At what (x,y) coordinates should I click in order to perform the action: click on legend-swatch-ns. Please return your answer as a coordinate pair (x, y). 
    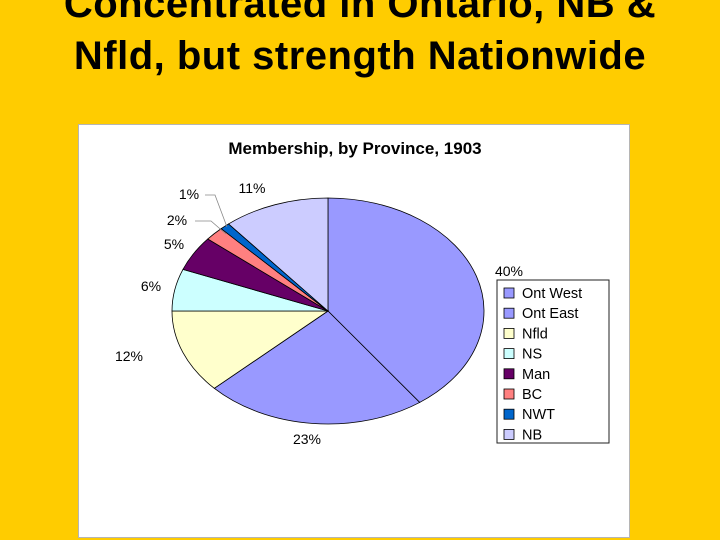
    Looking at the image, I should click on (509, 354).